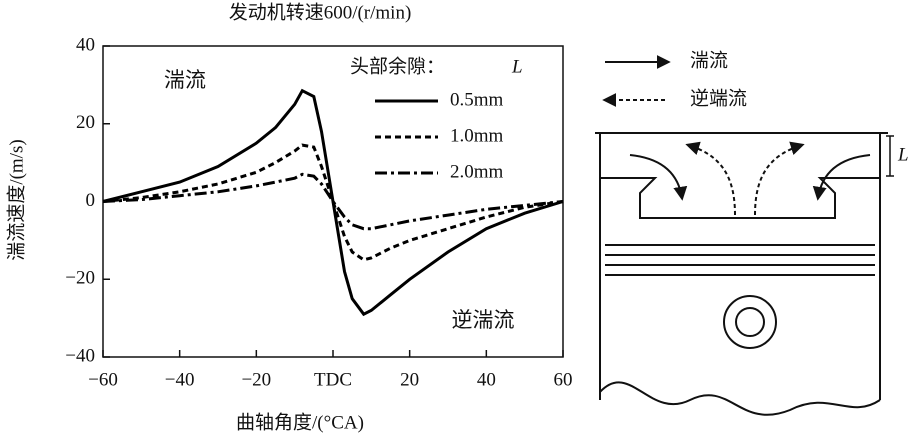 Image resolution: width=914 pixels, height=441 pixels. Describe the element at coordinates (300, 422) in the screenshot. I see `x-axis-label: 曲轴角度/(°CA)` at that location.